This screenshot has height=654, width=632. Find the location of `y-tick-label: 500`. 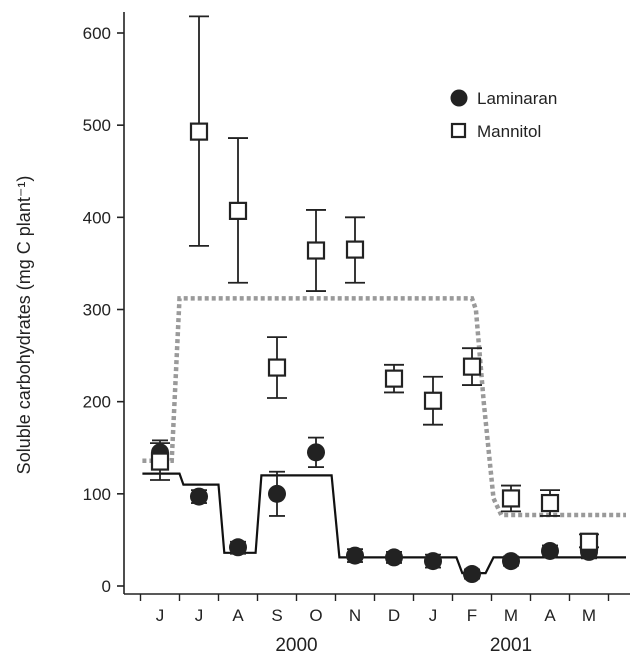

y-tick-label: 500 is located at coordinates (97, 125).